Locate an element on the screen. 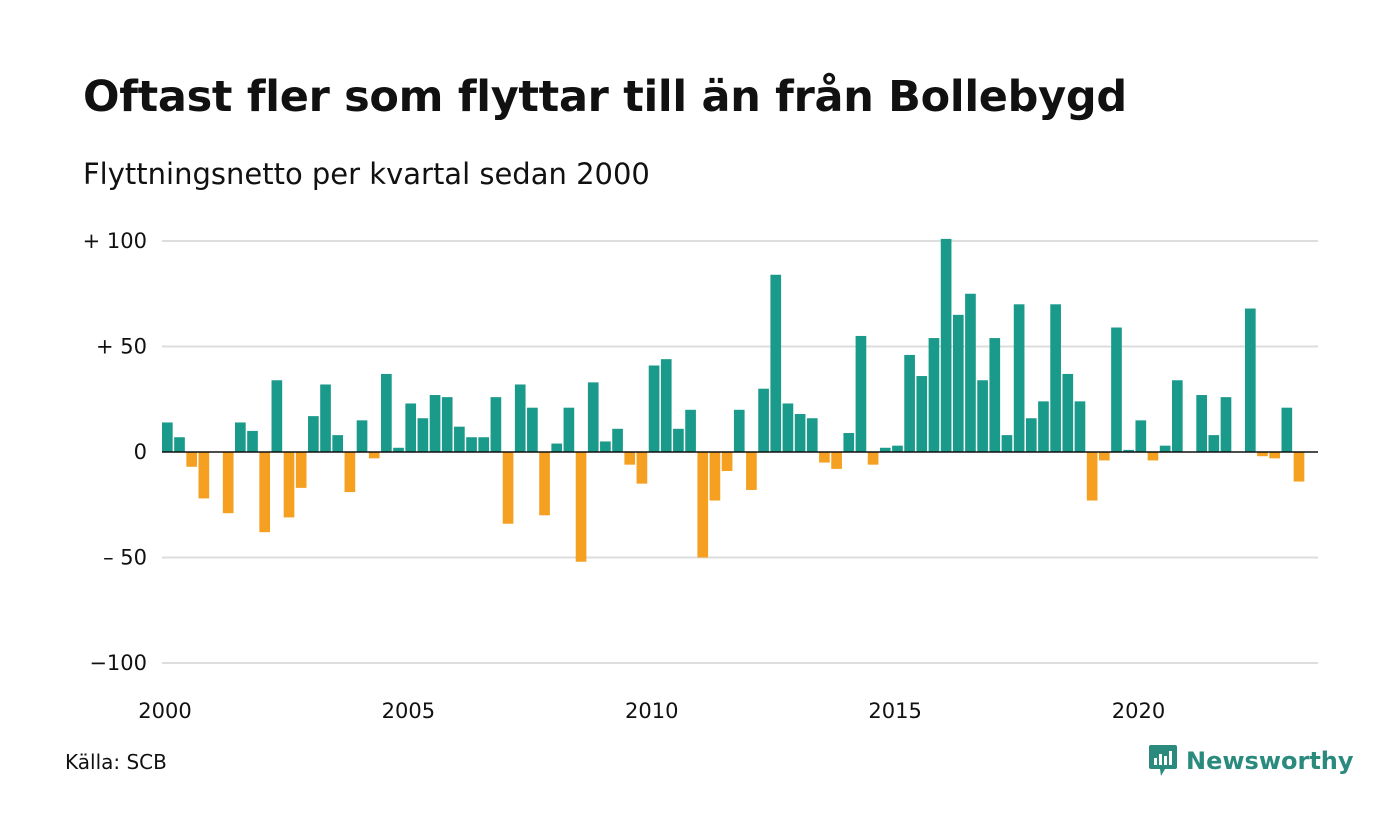 Image resolution: width=1400 pixels, height=840 pixels. y-tick-label: + 100 is located at coordinates (115, 241).